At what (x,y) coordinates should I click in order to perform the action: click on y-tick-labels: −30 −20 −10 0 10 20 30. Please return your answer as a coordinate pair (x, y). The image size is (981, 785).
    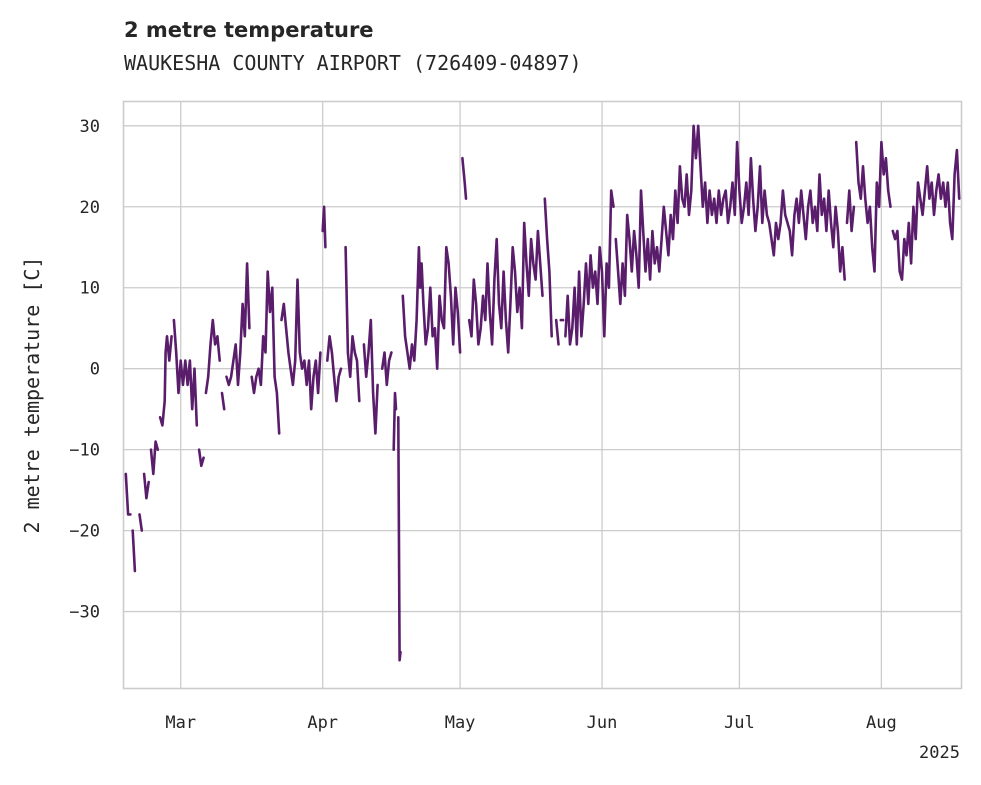
    Looking at the image, I should click on (84, 370).